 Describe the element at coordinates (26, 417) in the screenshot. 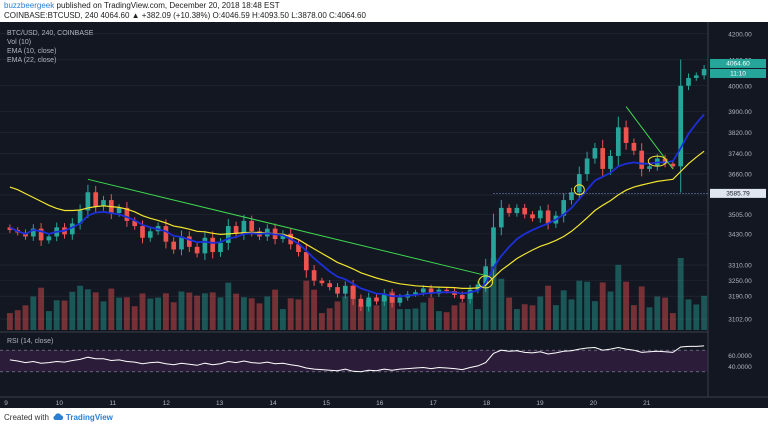

I see `created-with-text: Created with` at that location.